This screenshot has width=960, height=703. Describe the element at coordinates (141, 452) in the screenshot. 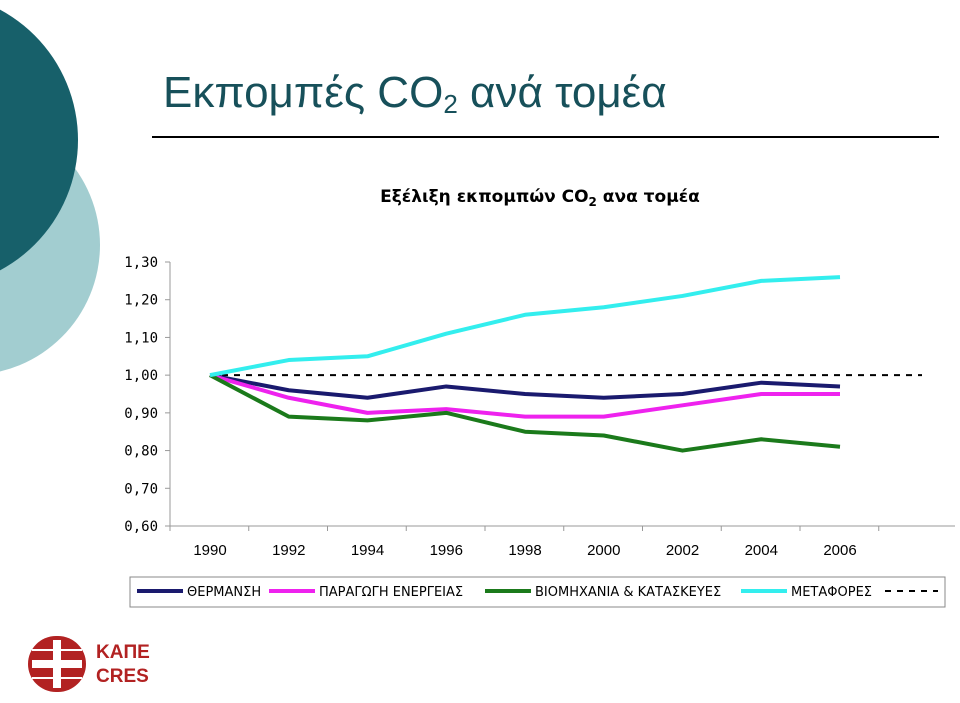

I see `y-tick-label: 0,80` at that location.